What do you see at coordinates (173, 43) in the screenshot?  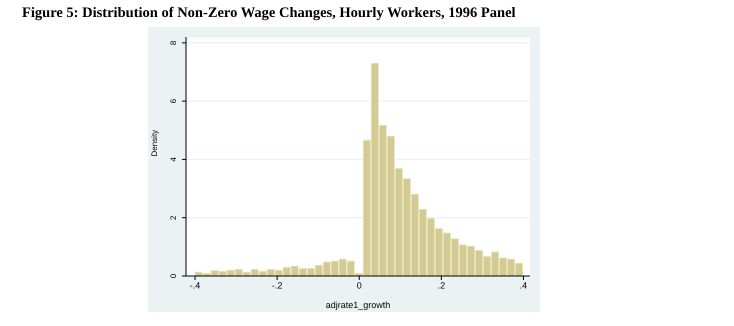 I see `y-tick-label: 8` at bounding box center [173, 43].